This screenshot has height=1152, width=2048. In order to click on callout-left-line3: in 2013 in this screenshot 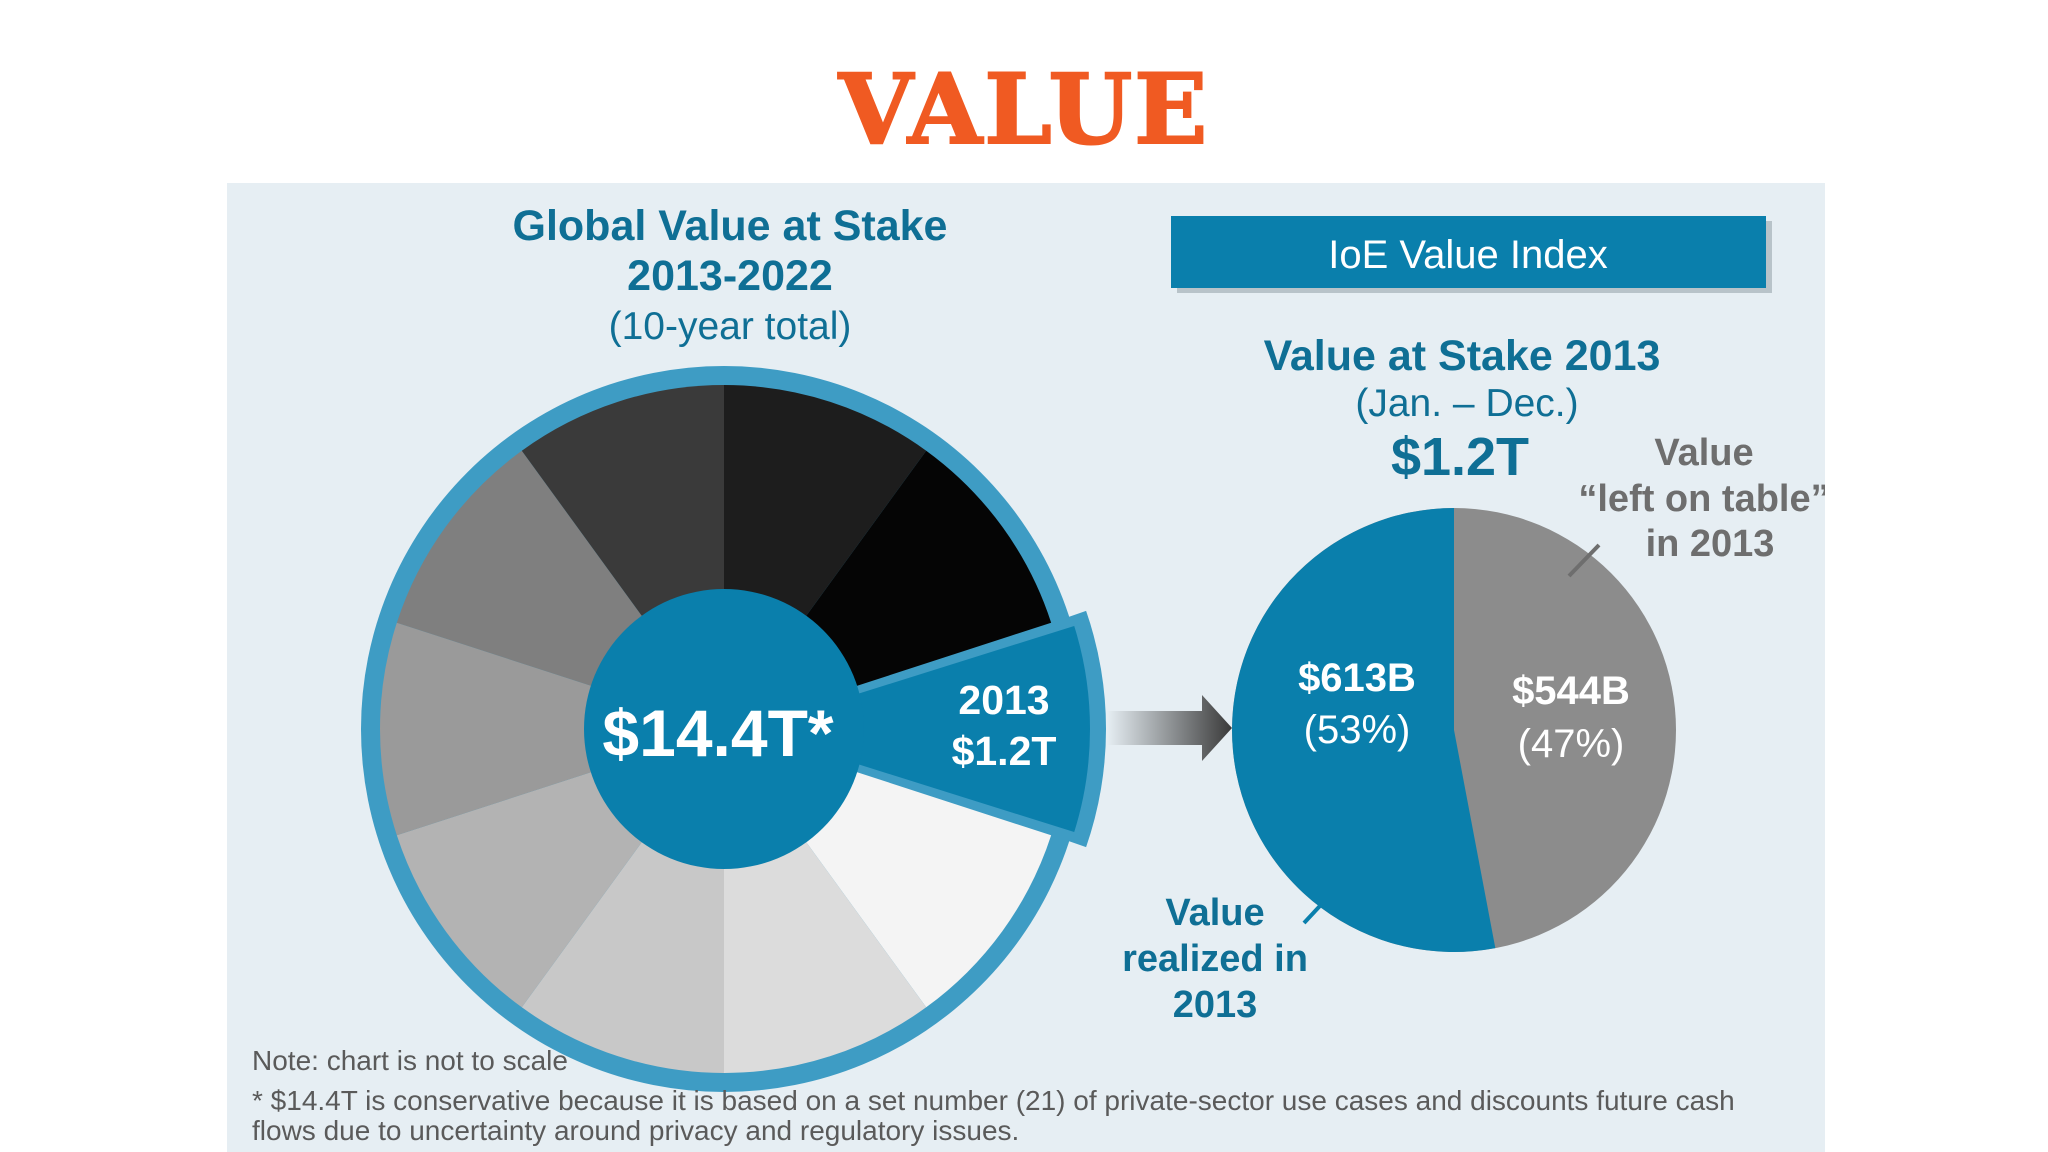, I will do `click(1710, 544)`.